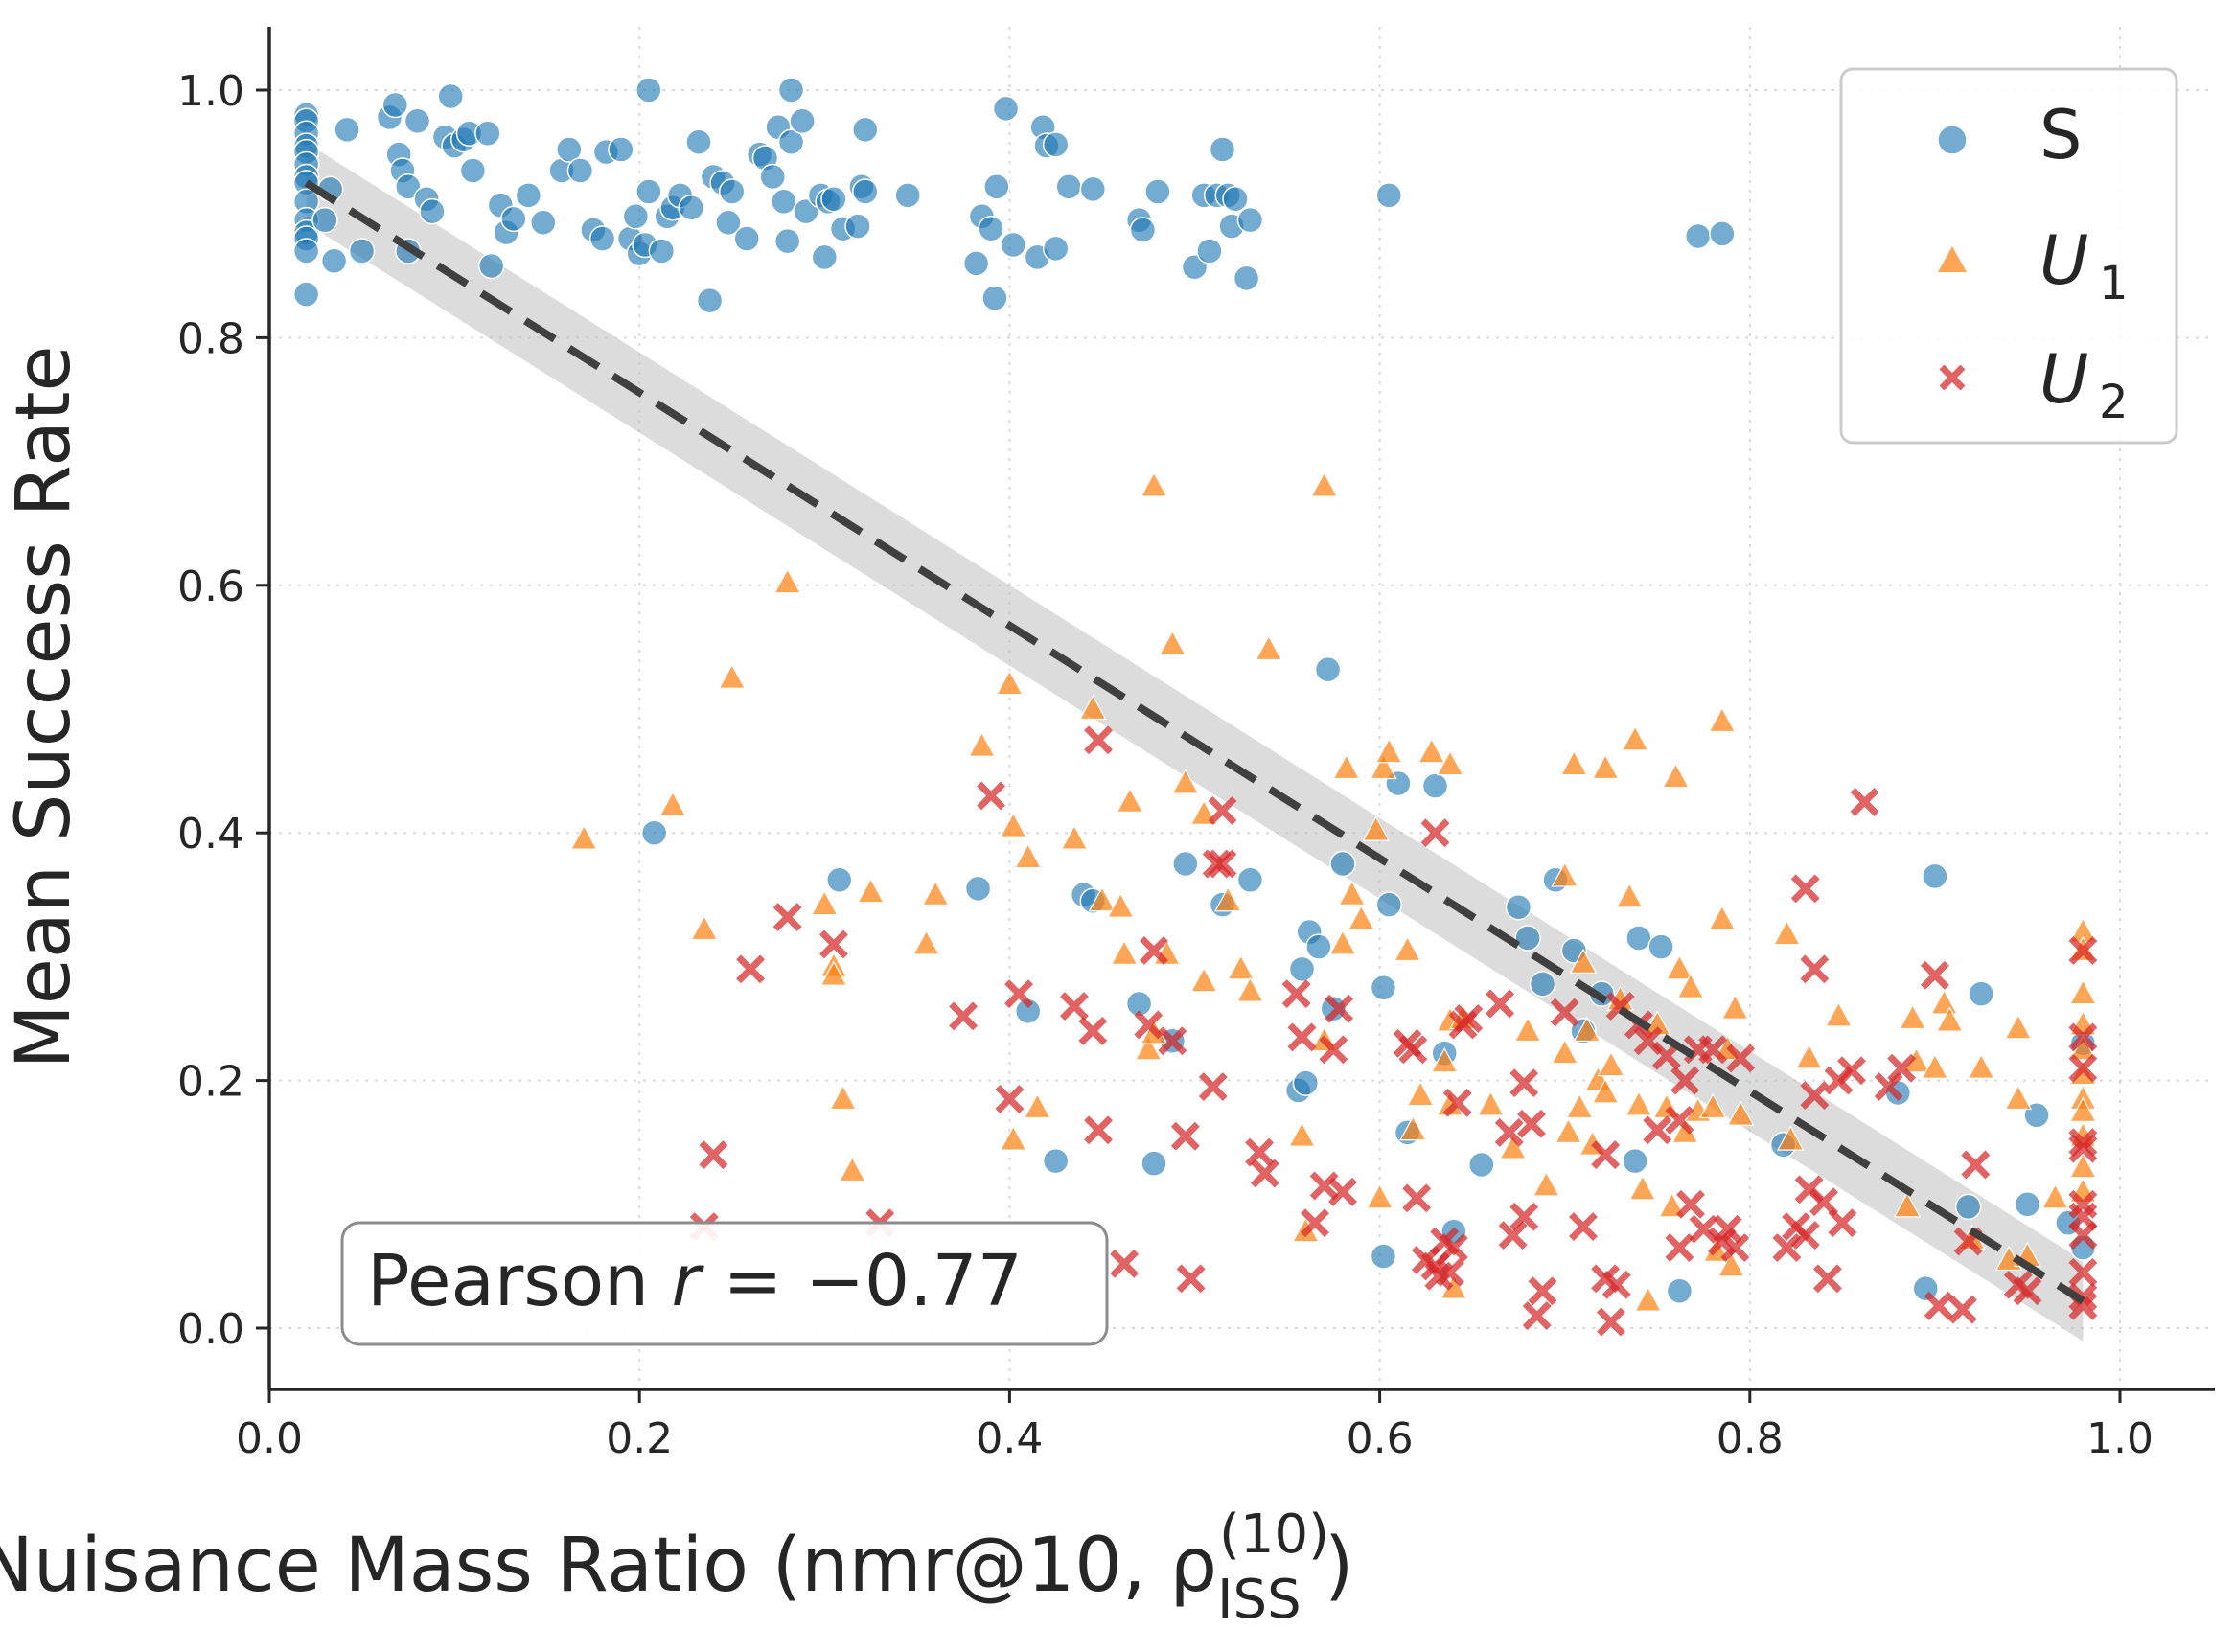  I want to click on annotation-prefix: Pearson, so click(519, 1281).